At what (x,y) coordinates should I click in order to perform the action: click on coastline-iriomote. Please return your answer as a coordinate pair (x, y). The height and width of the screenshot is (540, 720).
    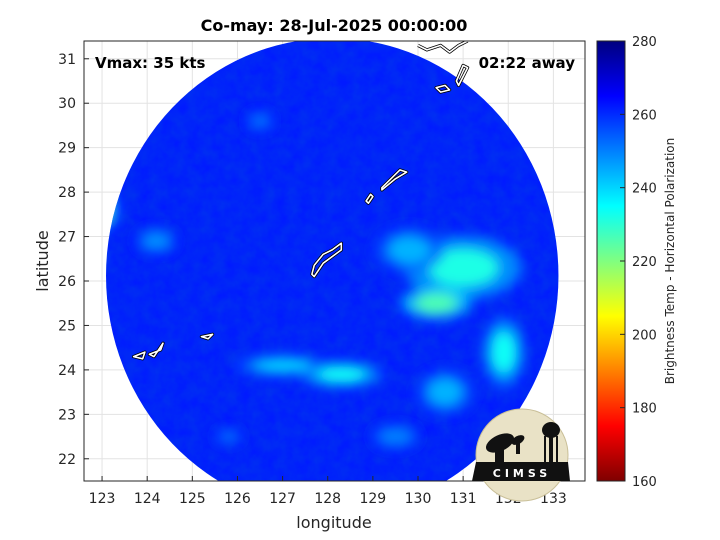
    Looking at the image, I should click on (139, 355).